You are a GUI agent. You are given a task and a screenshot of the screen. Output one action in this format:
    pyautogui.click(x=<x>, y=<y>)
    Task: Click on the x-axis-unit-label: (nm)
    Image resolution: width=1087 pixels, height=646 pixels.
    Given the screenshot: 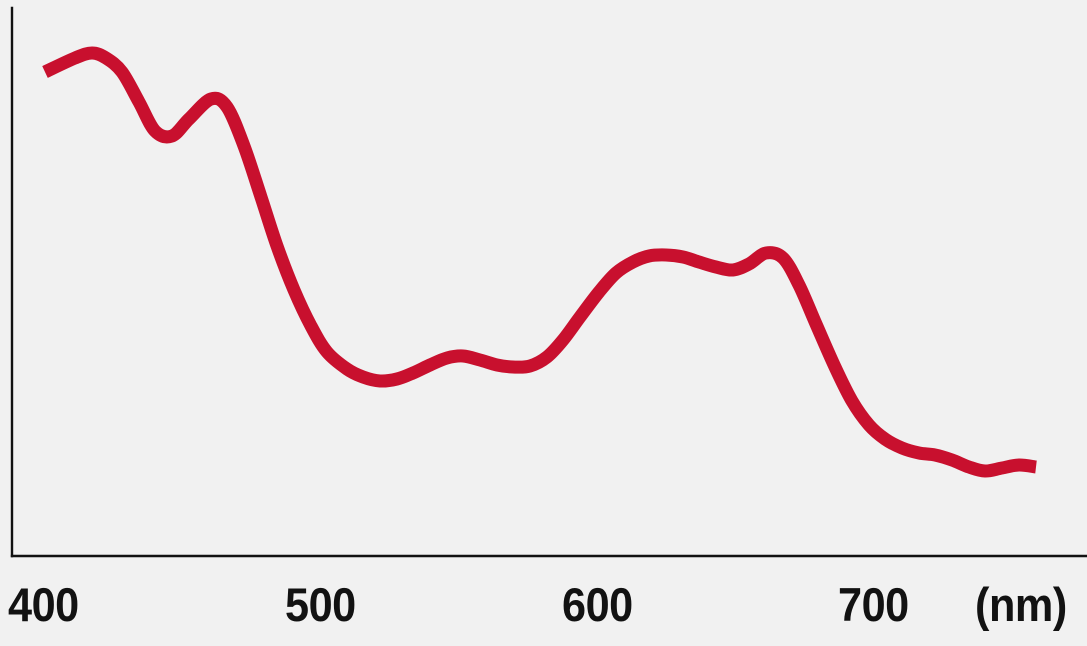 What is the action you would take?
    pyautogui.click(x=1021, y=604)
    